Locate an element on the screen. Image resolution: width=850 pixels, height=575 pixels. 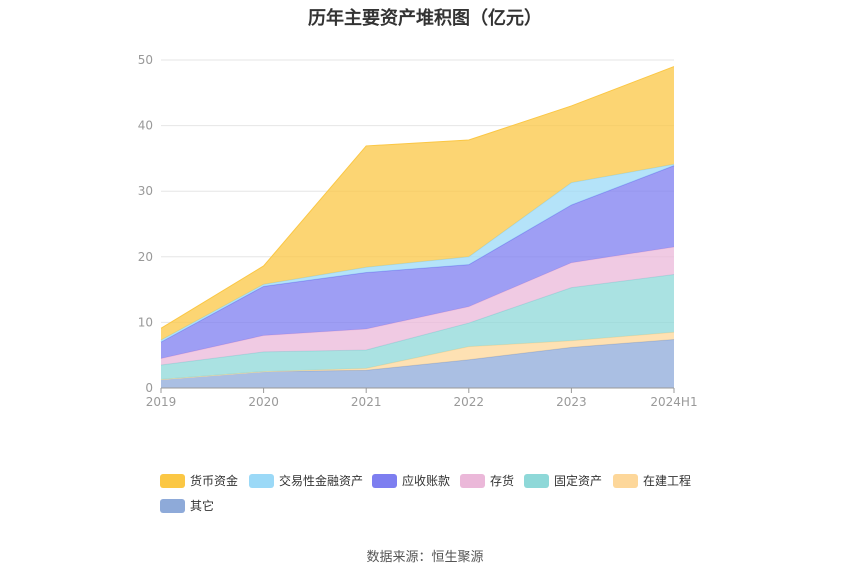
legend-item: 应收账款 is located at coordinates (411, 480).